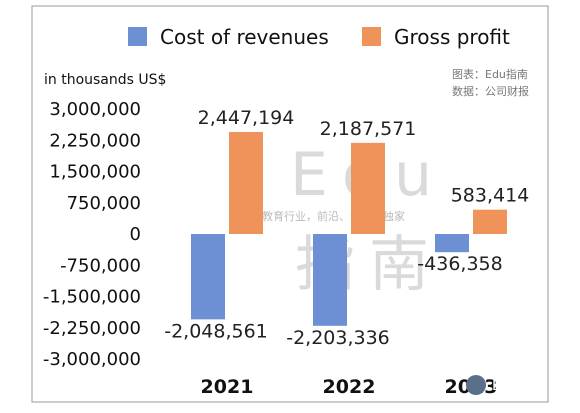 This screenshot has height=413, width=580. Describe the element at coordinates (452, 243) in the screenshot. I see `bar-cost-of-revenues-2023` at that location.